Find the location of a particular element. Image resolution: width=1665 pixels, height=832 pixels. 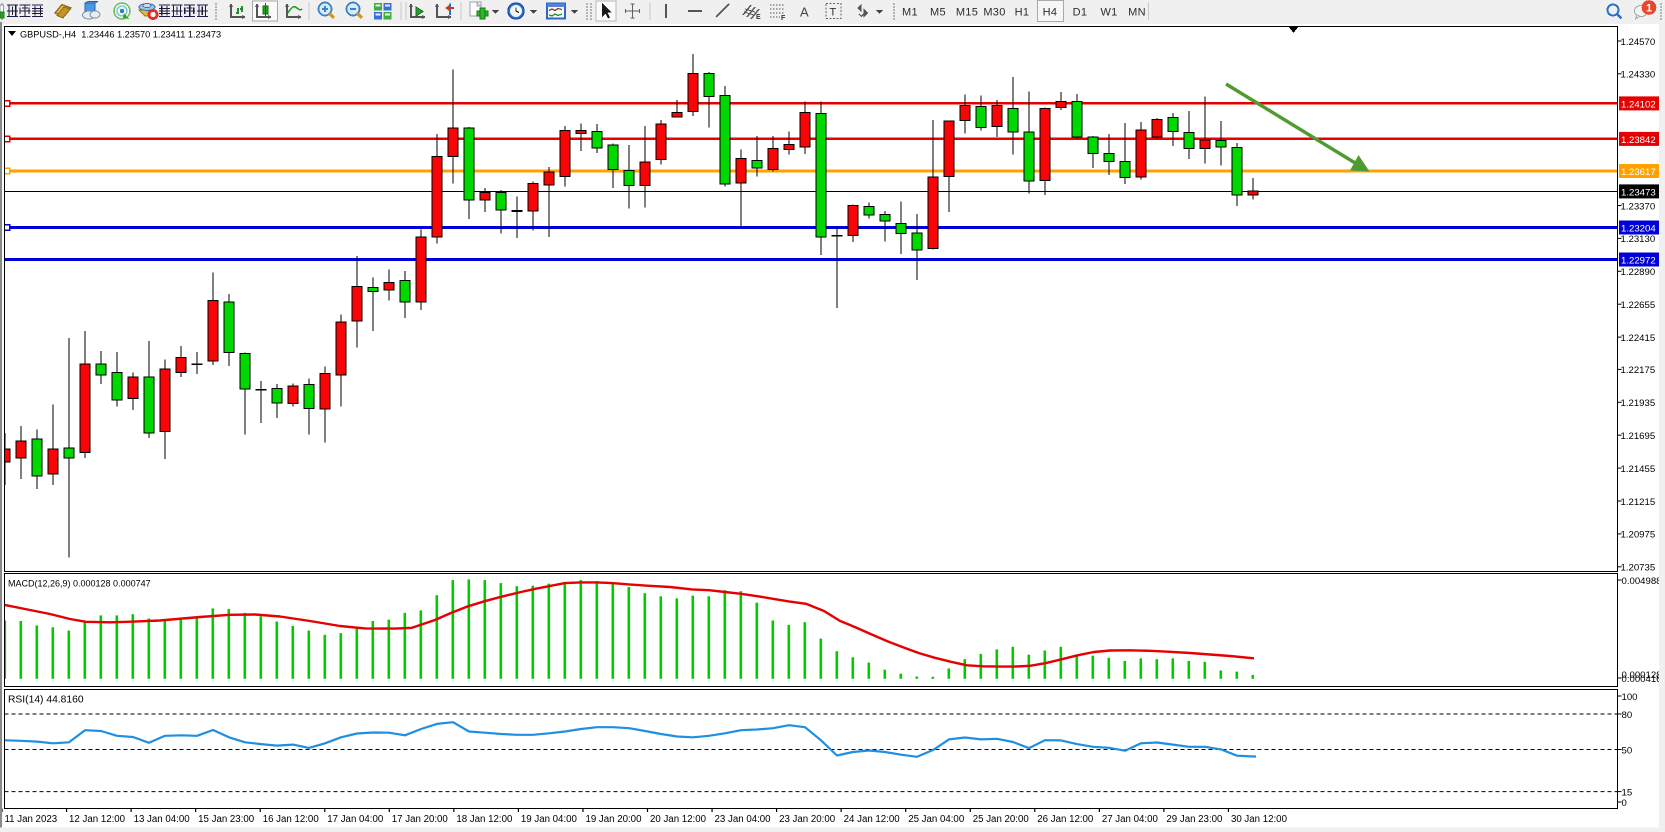

svg-text: 1.23617 is located at coordinates (1638, 172).